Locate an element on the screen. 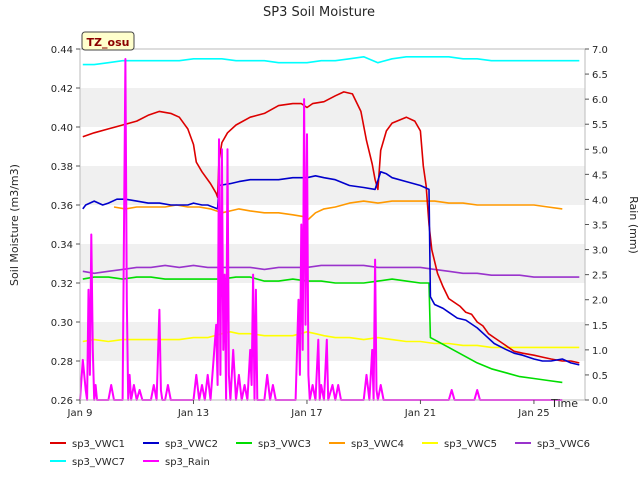 The height and width of the screenshot is (484, 640). y-tick-label: 0.38 is located at coordinates (62, 167).